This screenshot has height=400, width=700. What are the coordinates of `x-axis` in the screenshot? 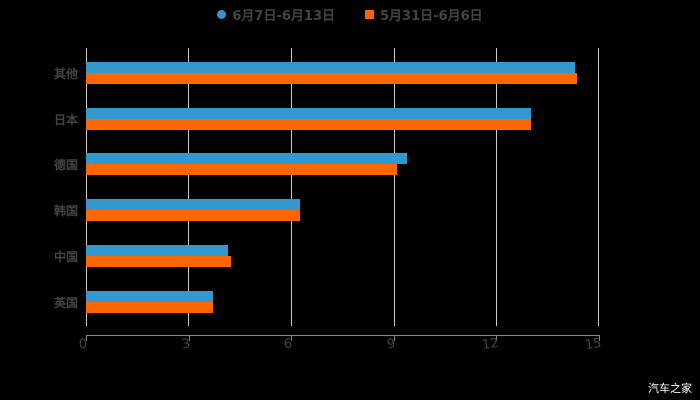 It's located at (342, 335).